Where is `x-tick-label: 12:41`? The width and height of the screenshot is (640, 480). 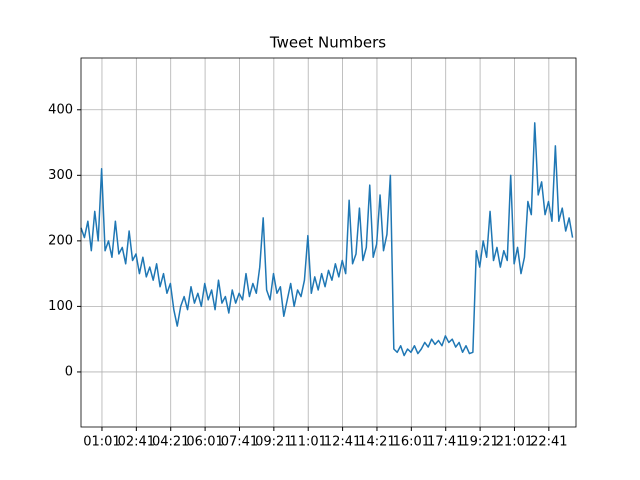
x-tick-label: 12:41 is located at coordinates (342, 442).